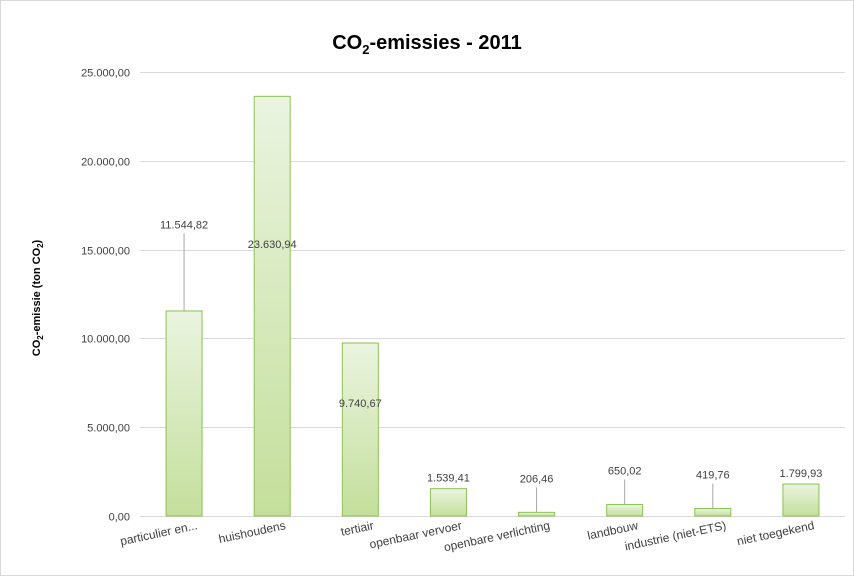  Describe the element at coordinates (105, 252) in the screenshot. I see `y-tick-label-3: 15.000,00` at that location.